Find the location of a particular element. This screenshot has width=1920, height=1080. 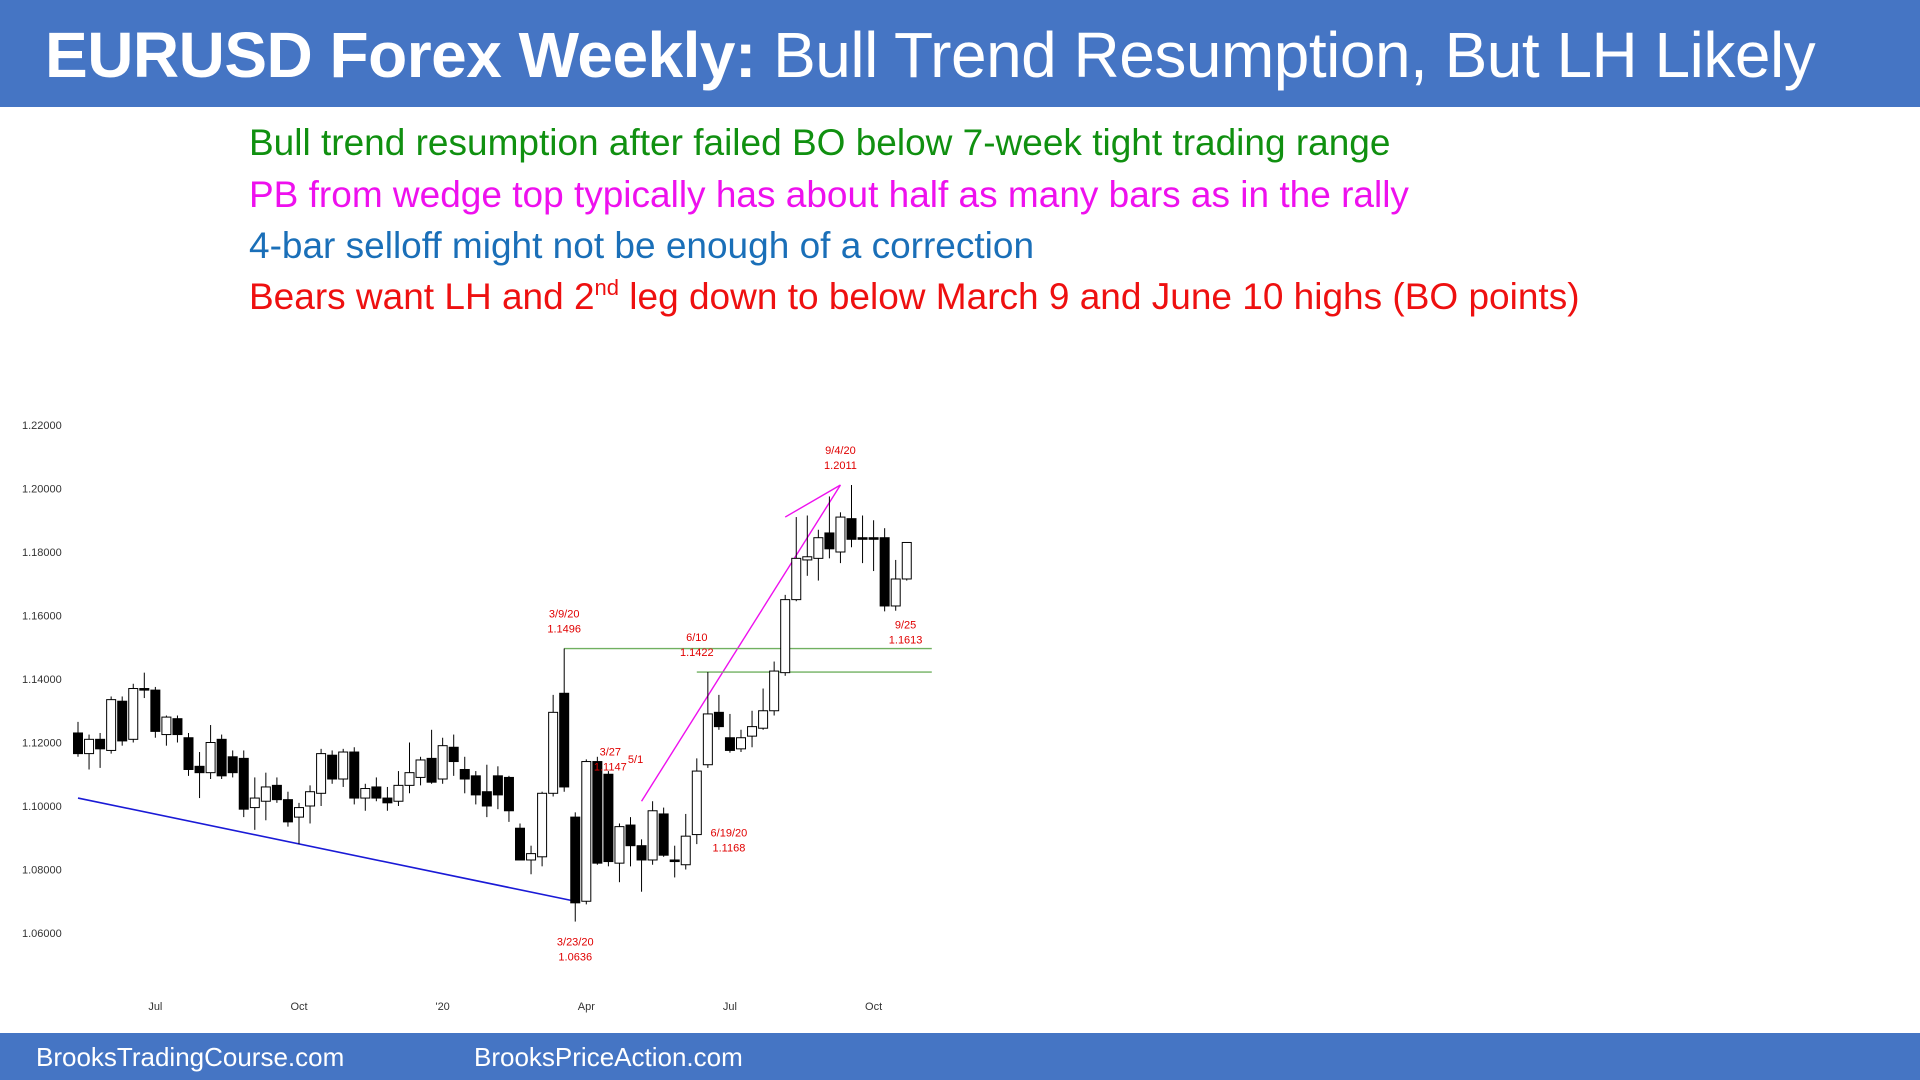

annotation-line: 1.2011 is located at coordinates (840, 466).